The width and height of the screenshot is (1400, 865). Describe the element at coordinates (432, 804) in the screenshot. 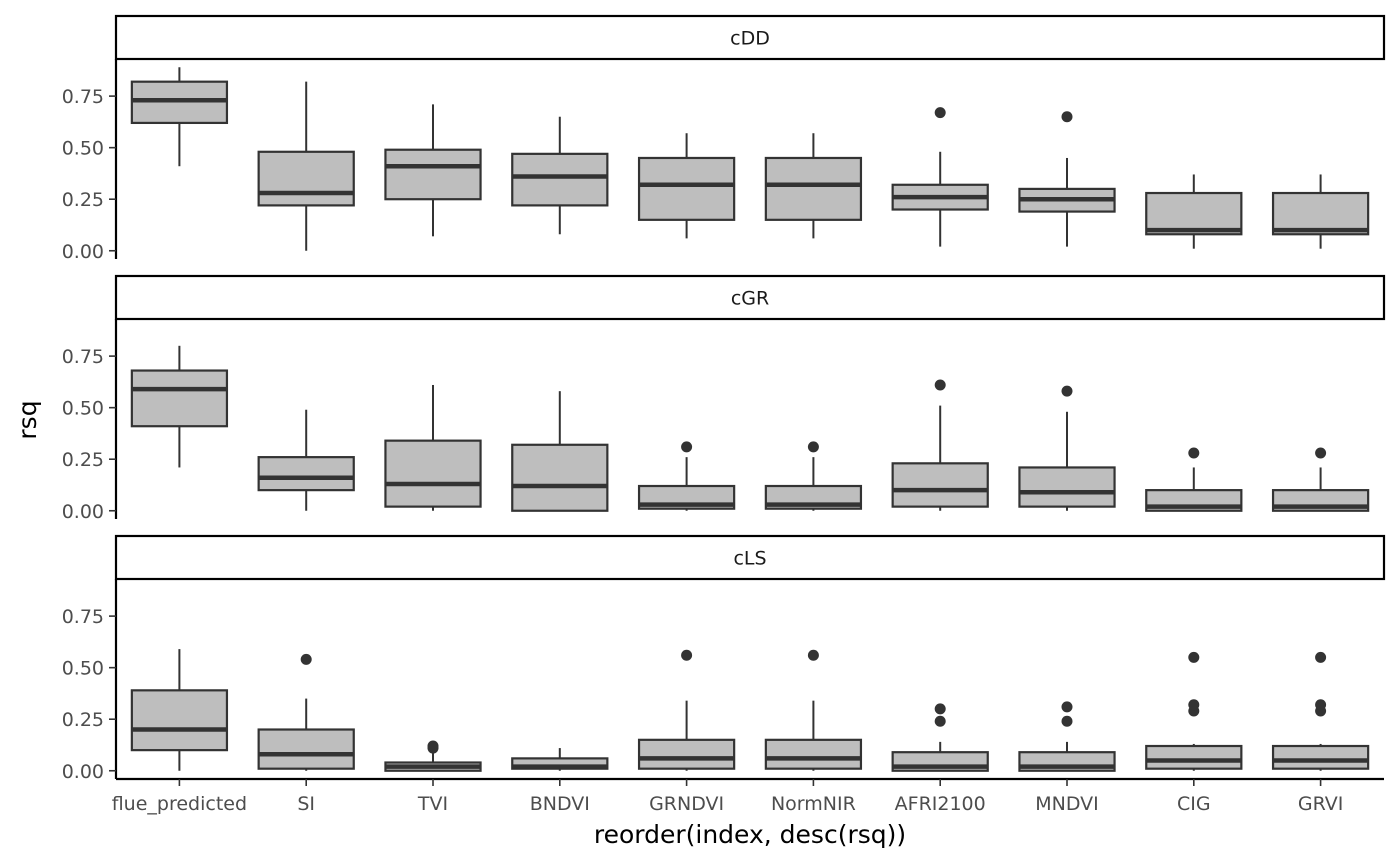

I see `x-tick-label: TVI` at that location.